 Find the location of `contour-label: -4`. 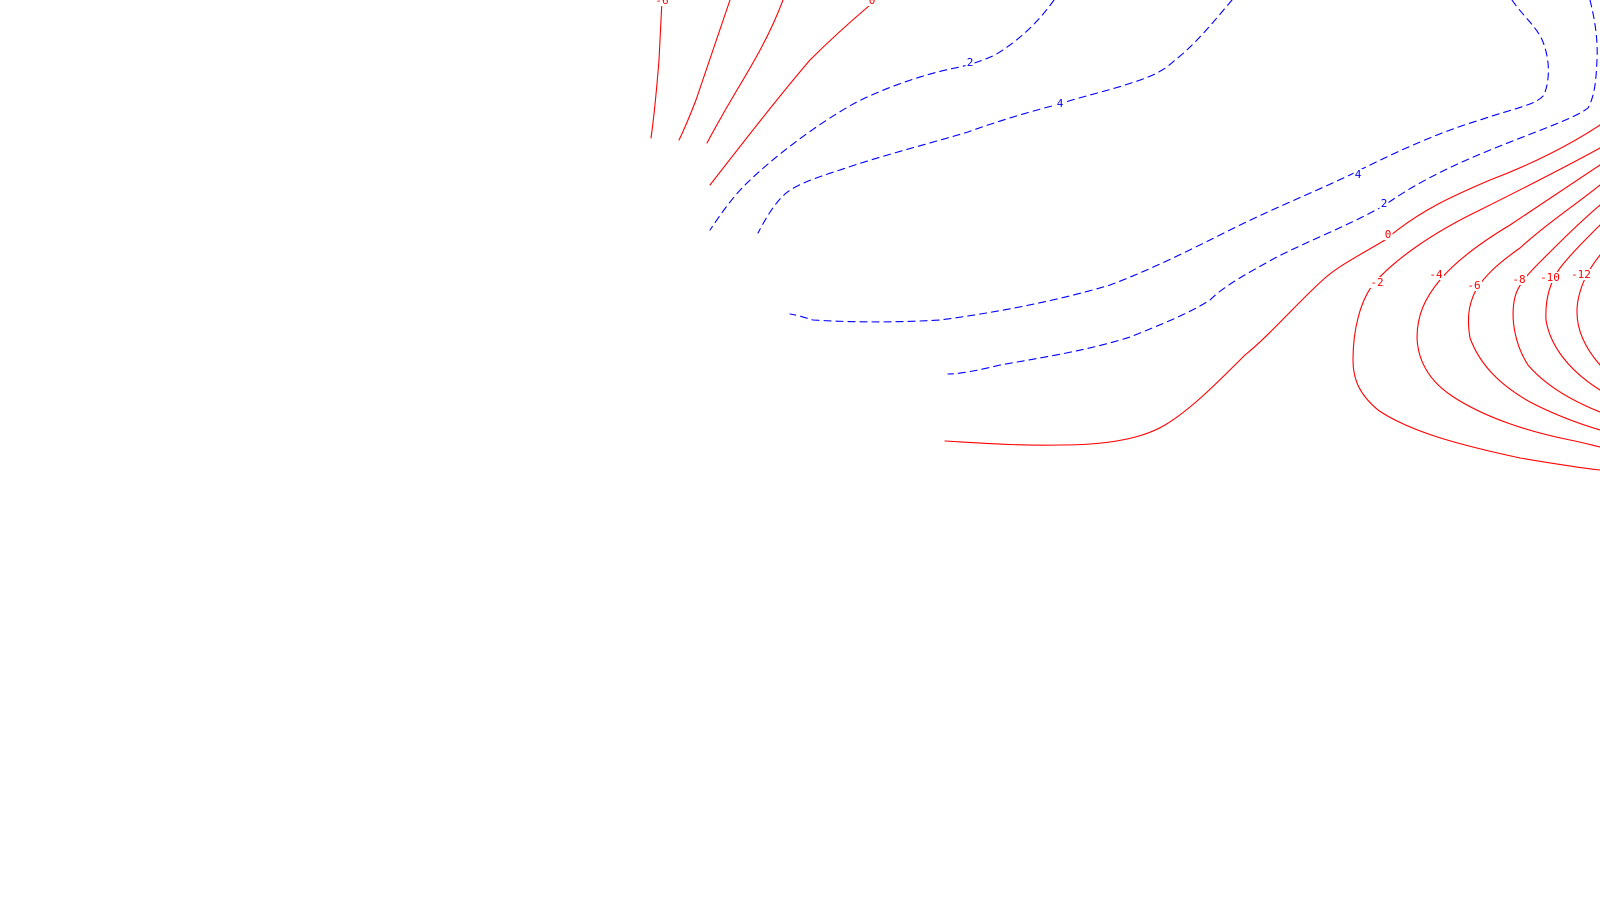

contour-label: -4 is located at coordinates (1436, 274).